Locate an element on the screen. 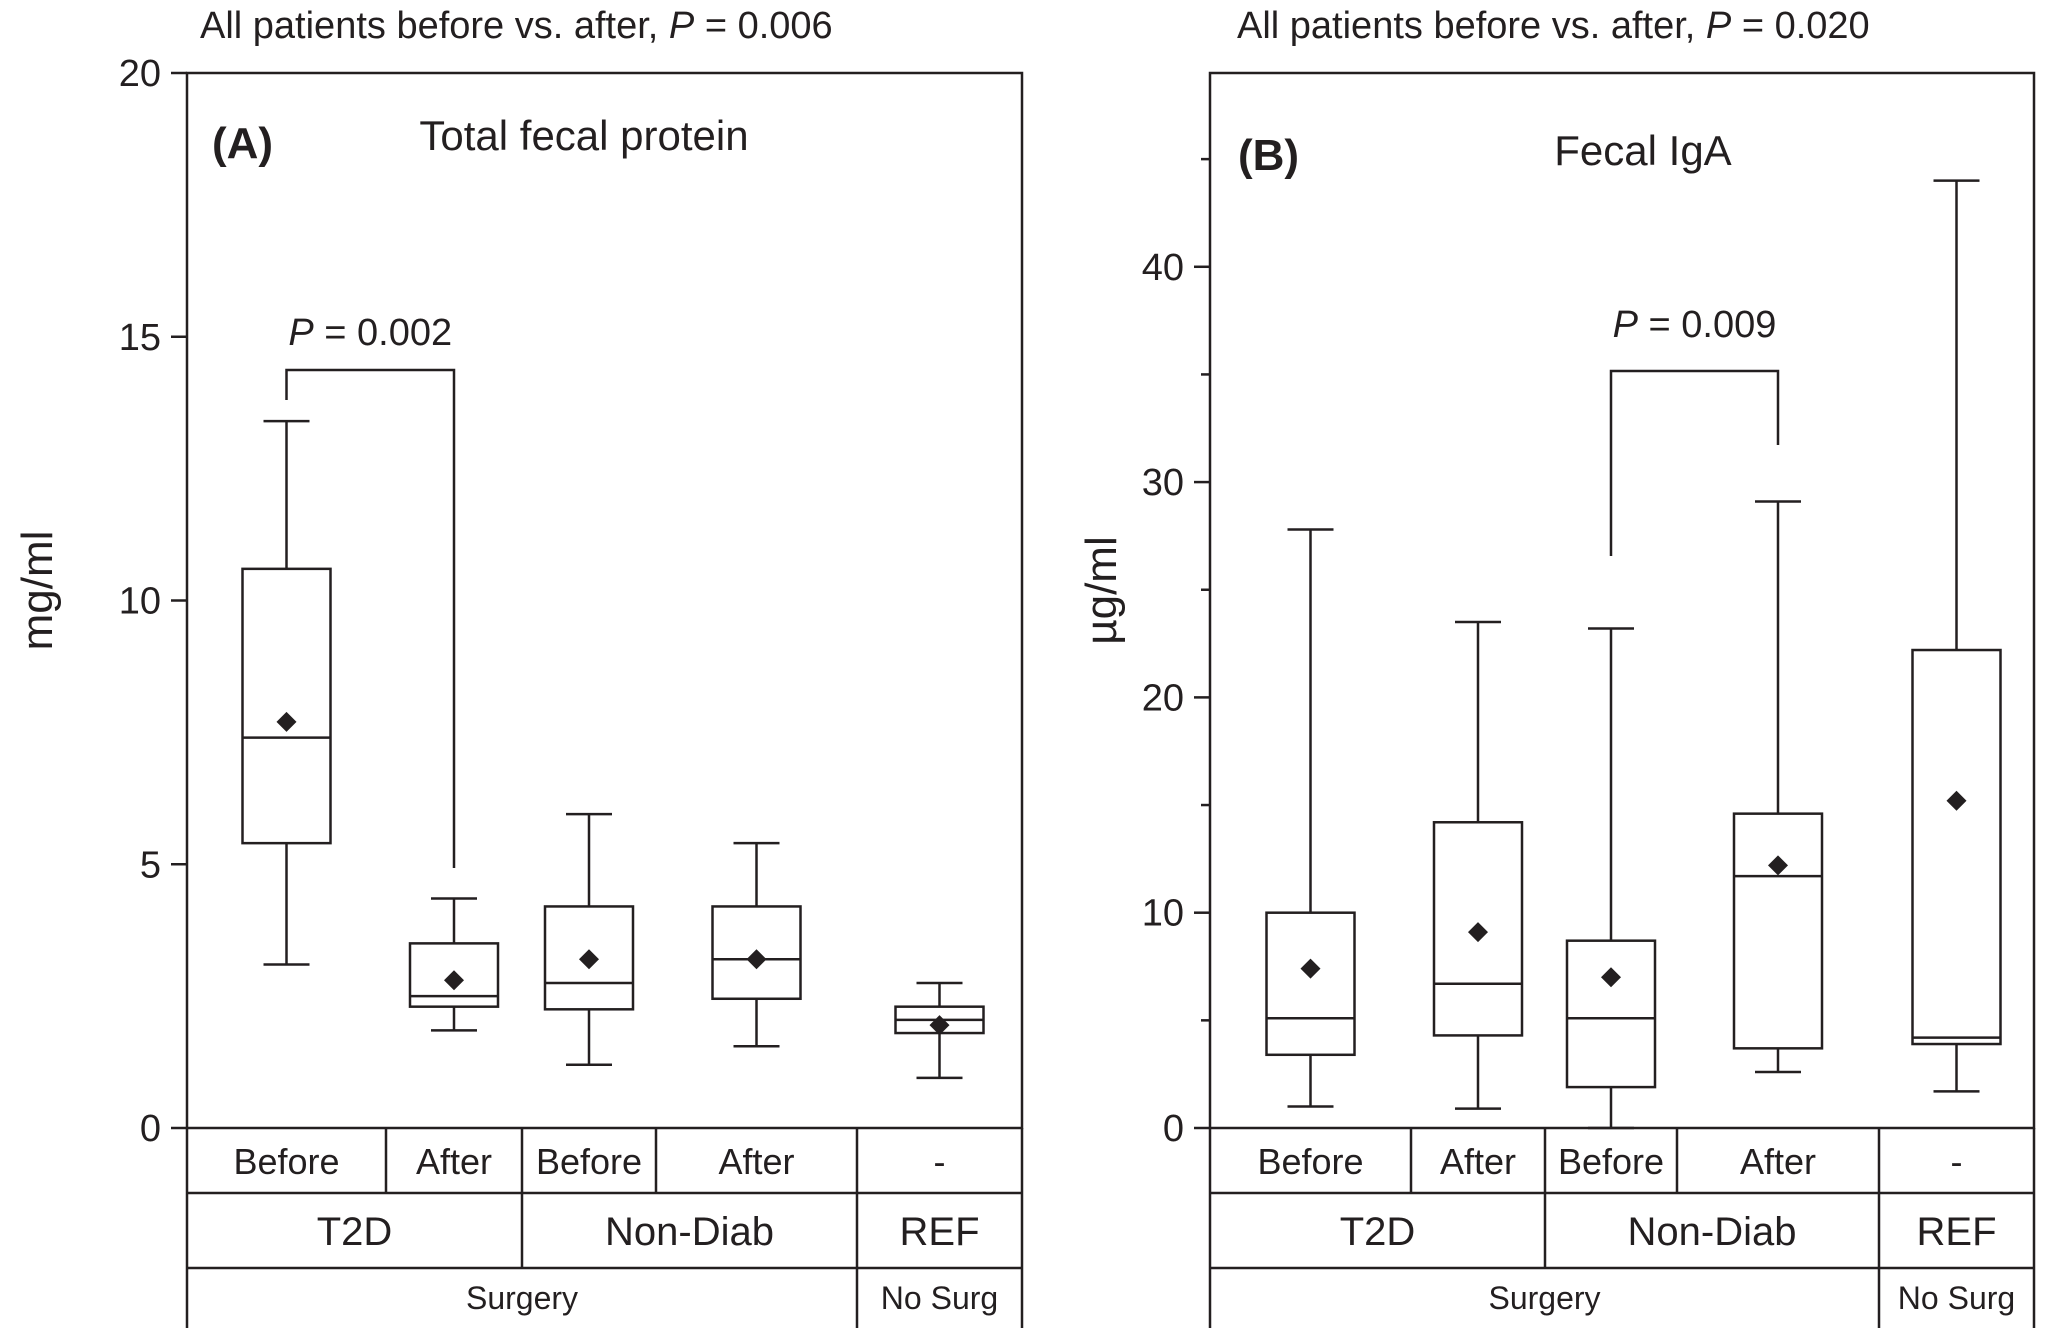  chart-title: Total fecal protein is located at coordinates (583, 135).